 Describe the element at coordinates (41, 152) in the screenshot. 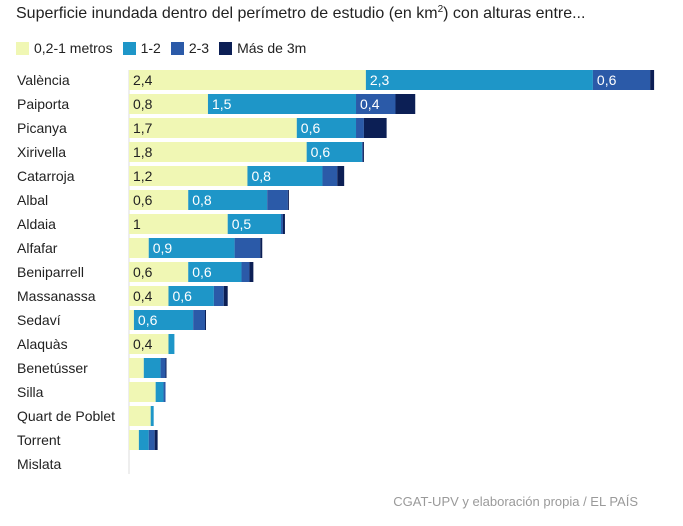

I see `category-label: Xirivella` at that location.